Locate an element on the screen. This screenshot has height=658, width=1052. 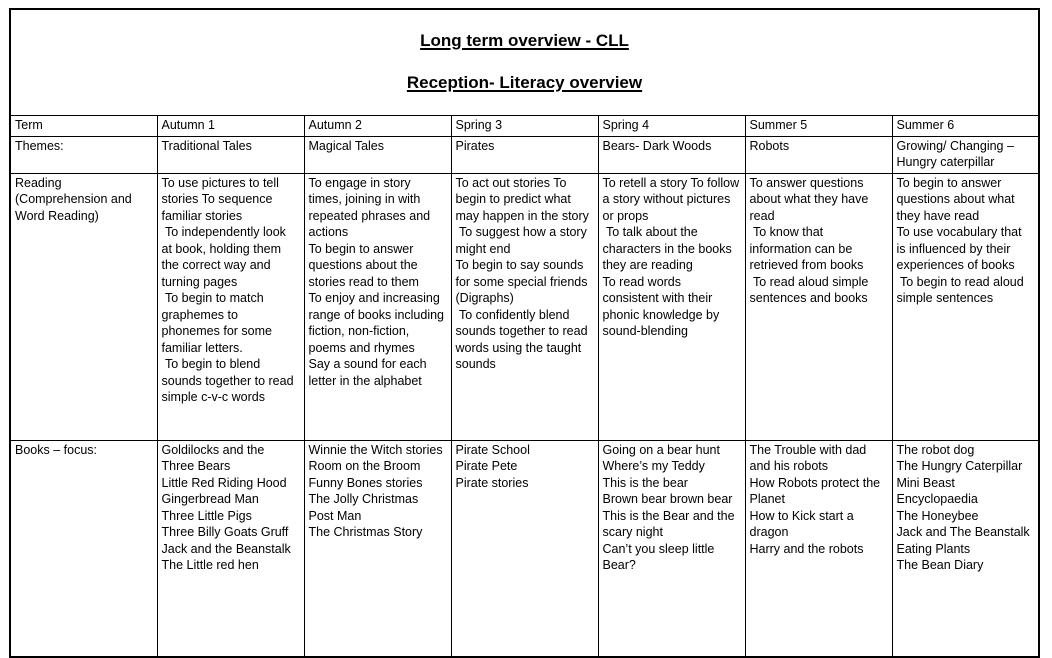
document-title-line2: Reception- Literacy overview is located at coordinates (524, 82).